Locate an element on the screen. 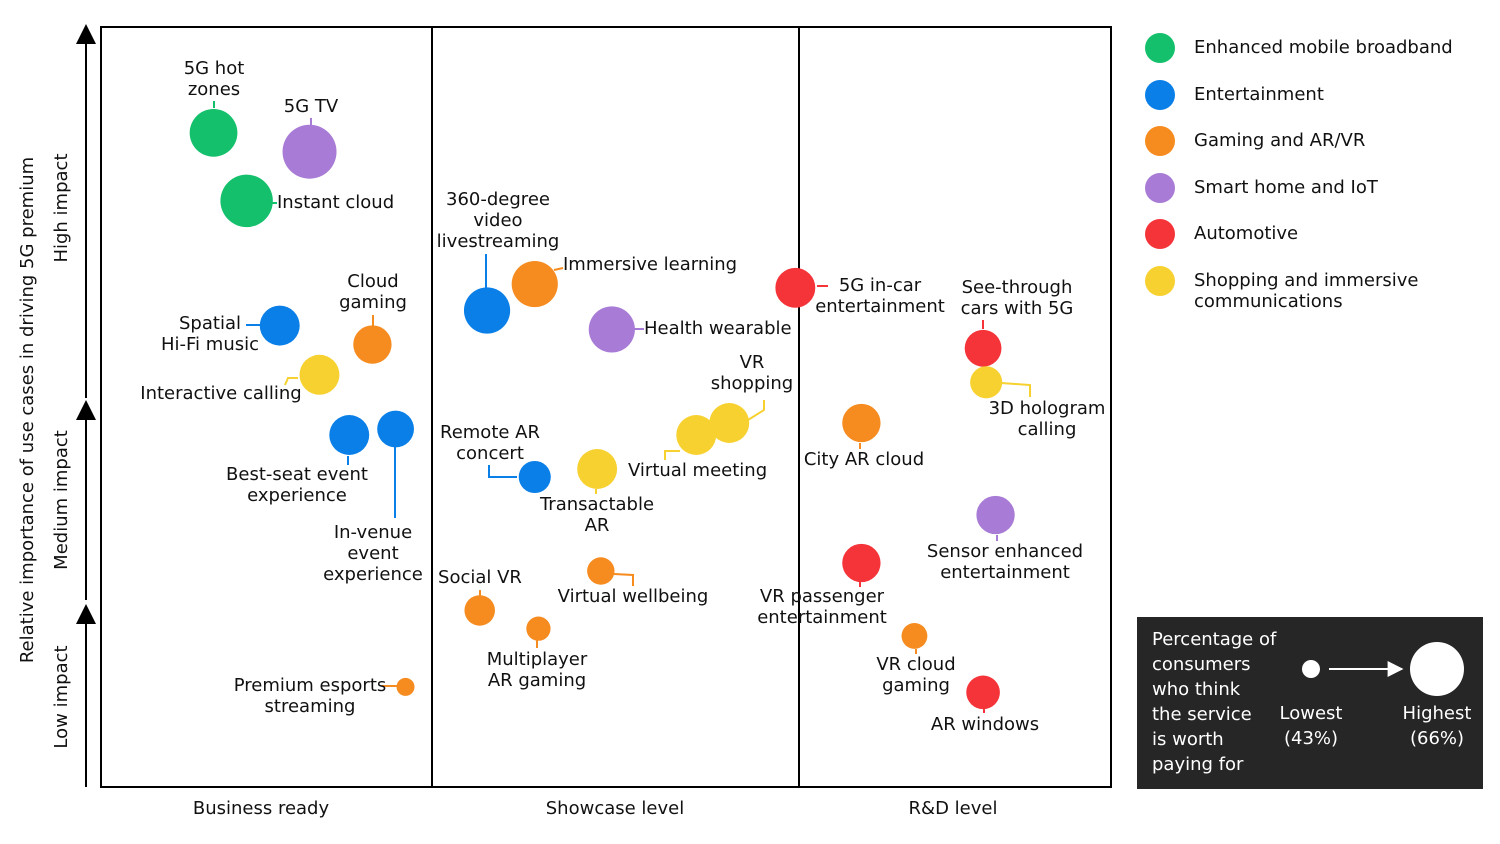  bubble-label: AR gaming is located at coordinates (537, 680).